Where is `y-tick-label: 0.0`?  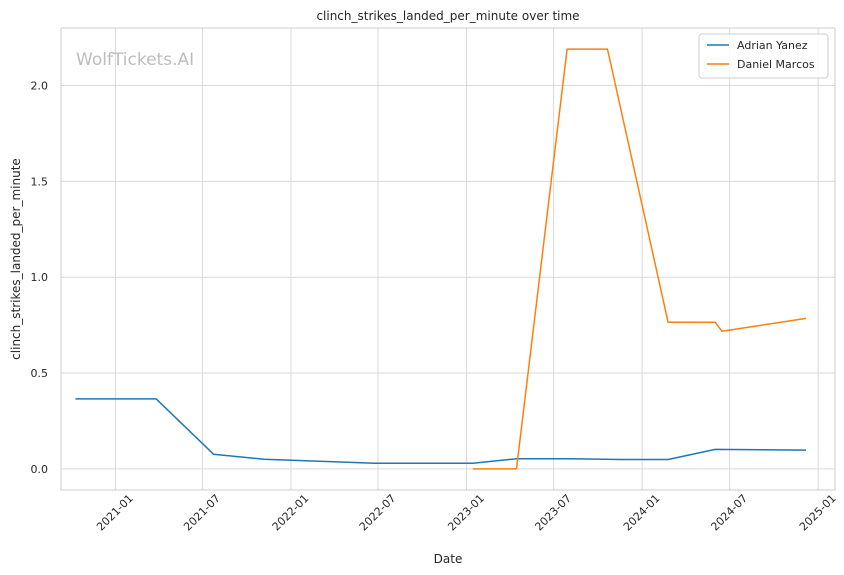
y-tick-label: 0.0 is located at coordinates (40, 469).